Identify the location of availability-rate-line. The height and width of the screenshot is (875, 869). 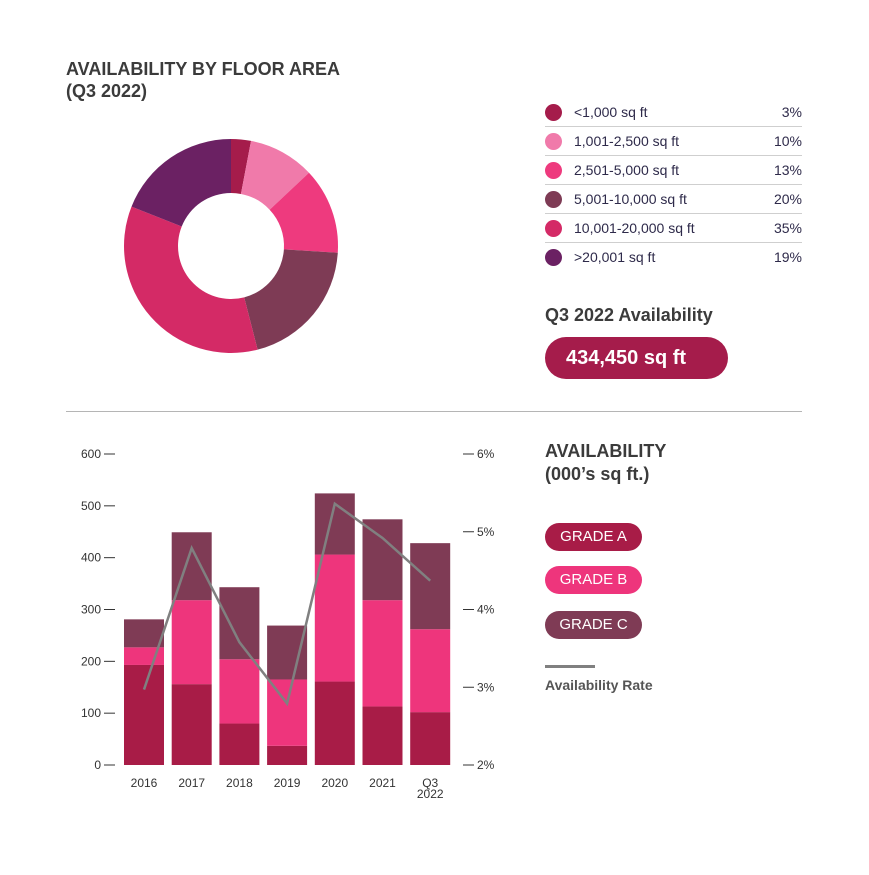
(287, 604).